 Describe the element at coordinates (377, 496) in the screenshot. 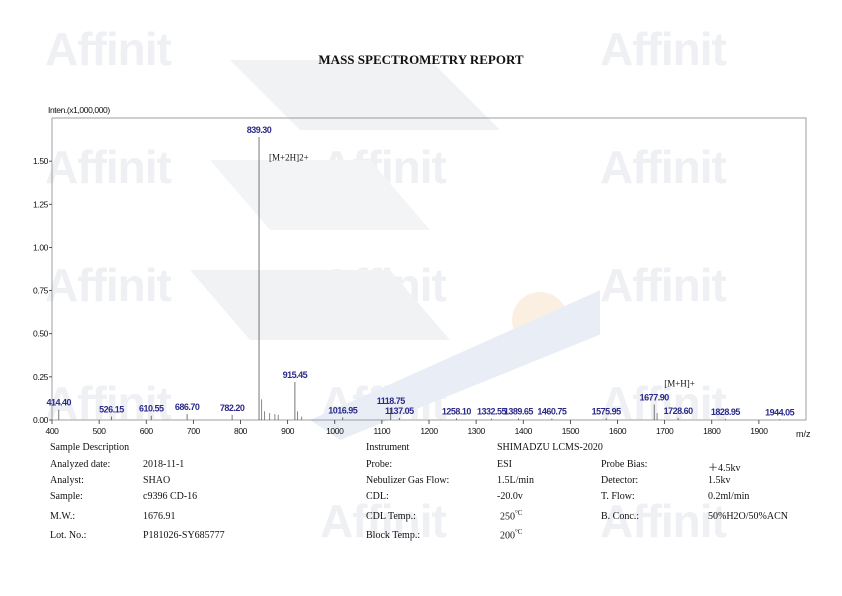

I see `cdl-label: CDL:` at that location.